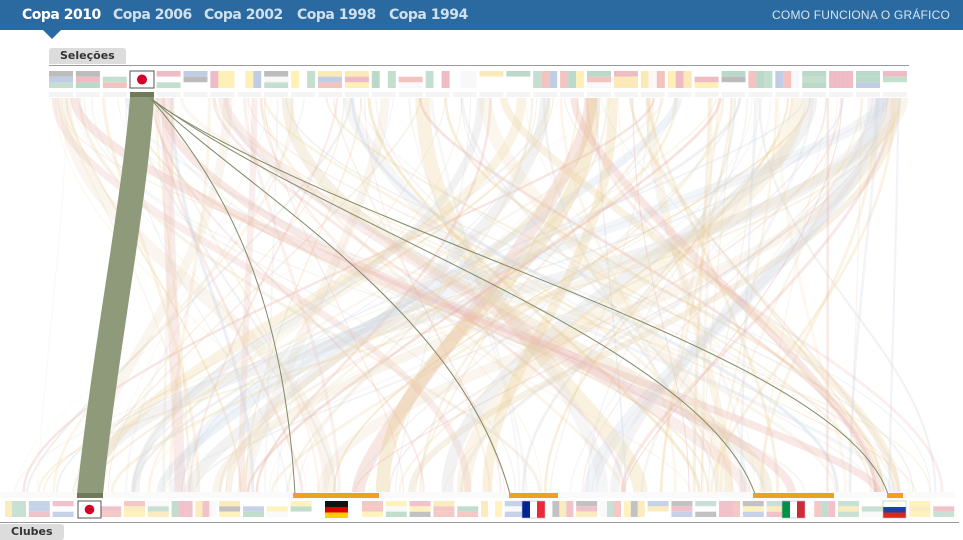 This screenshot has height=540, width=963. I want to click on tab-copa-1994: Copa 1994, so click(428, 15).